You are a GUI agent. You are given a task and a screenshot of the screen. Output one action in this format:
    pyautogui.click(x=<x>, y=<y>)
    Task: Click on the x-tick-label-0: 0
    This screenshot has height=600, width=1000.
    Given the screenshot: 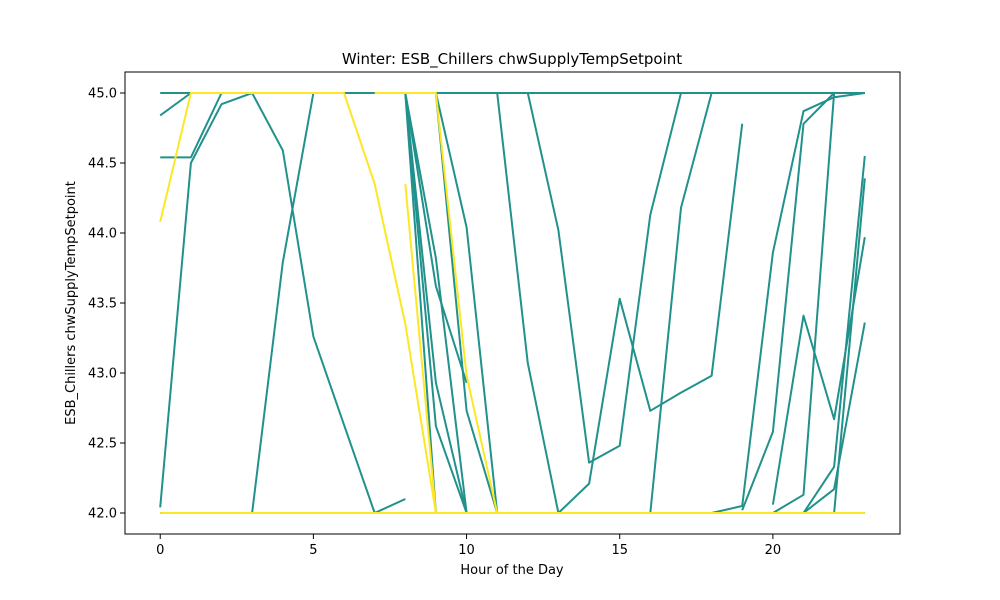 What is the action you would take?
    pyautogui.click(x=160, y=550)
    